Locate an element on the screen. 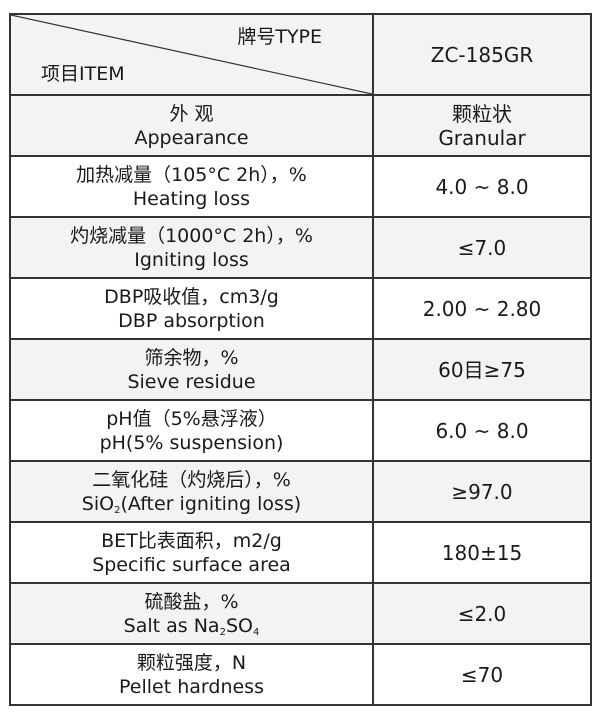  diagonal-line is located at coordinates (191, 54).